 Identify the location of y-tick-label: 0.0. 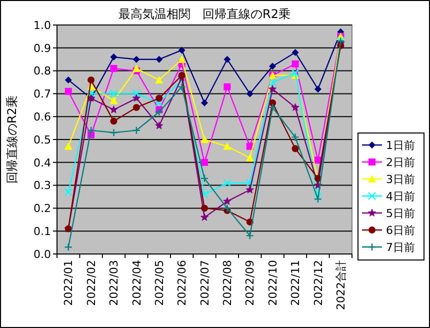
(42, 254).